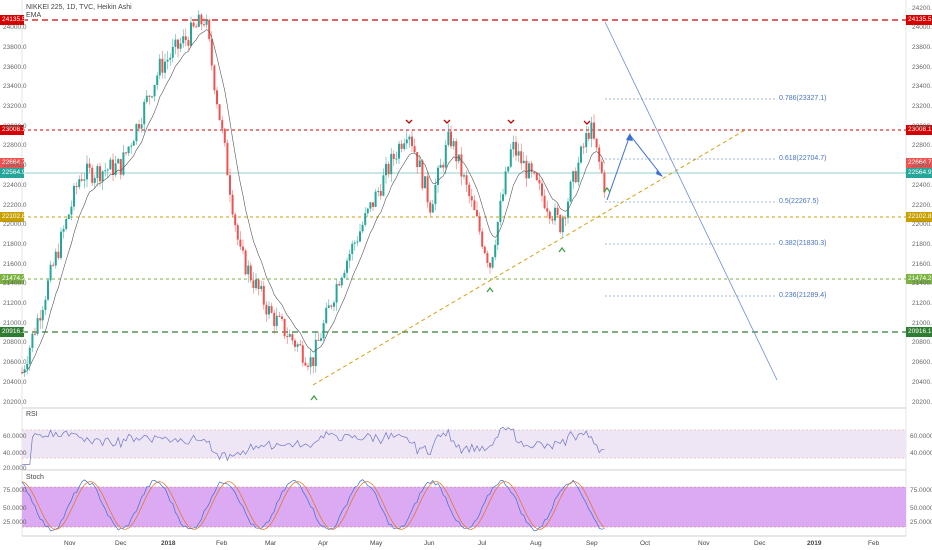  What do you see at coordinates (323, 543) in the screenshot?
I see `x-tick: Apr` at bounding box center [323, 543].